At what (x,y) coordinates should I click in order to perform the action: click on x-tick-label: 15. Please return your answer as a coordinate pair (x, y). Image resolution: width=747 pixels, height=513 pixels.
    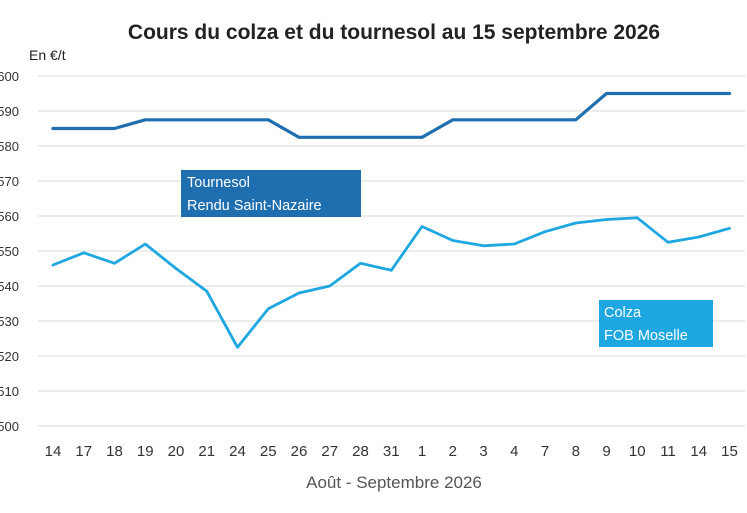
    Looking at the image, I should click on (729, 451).